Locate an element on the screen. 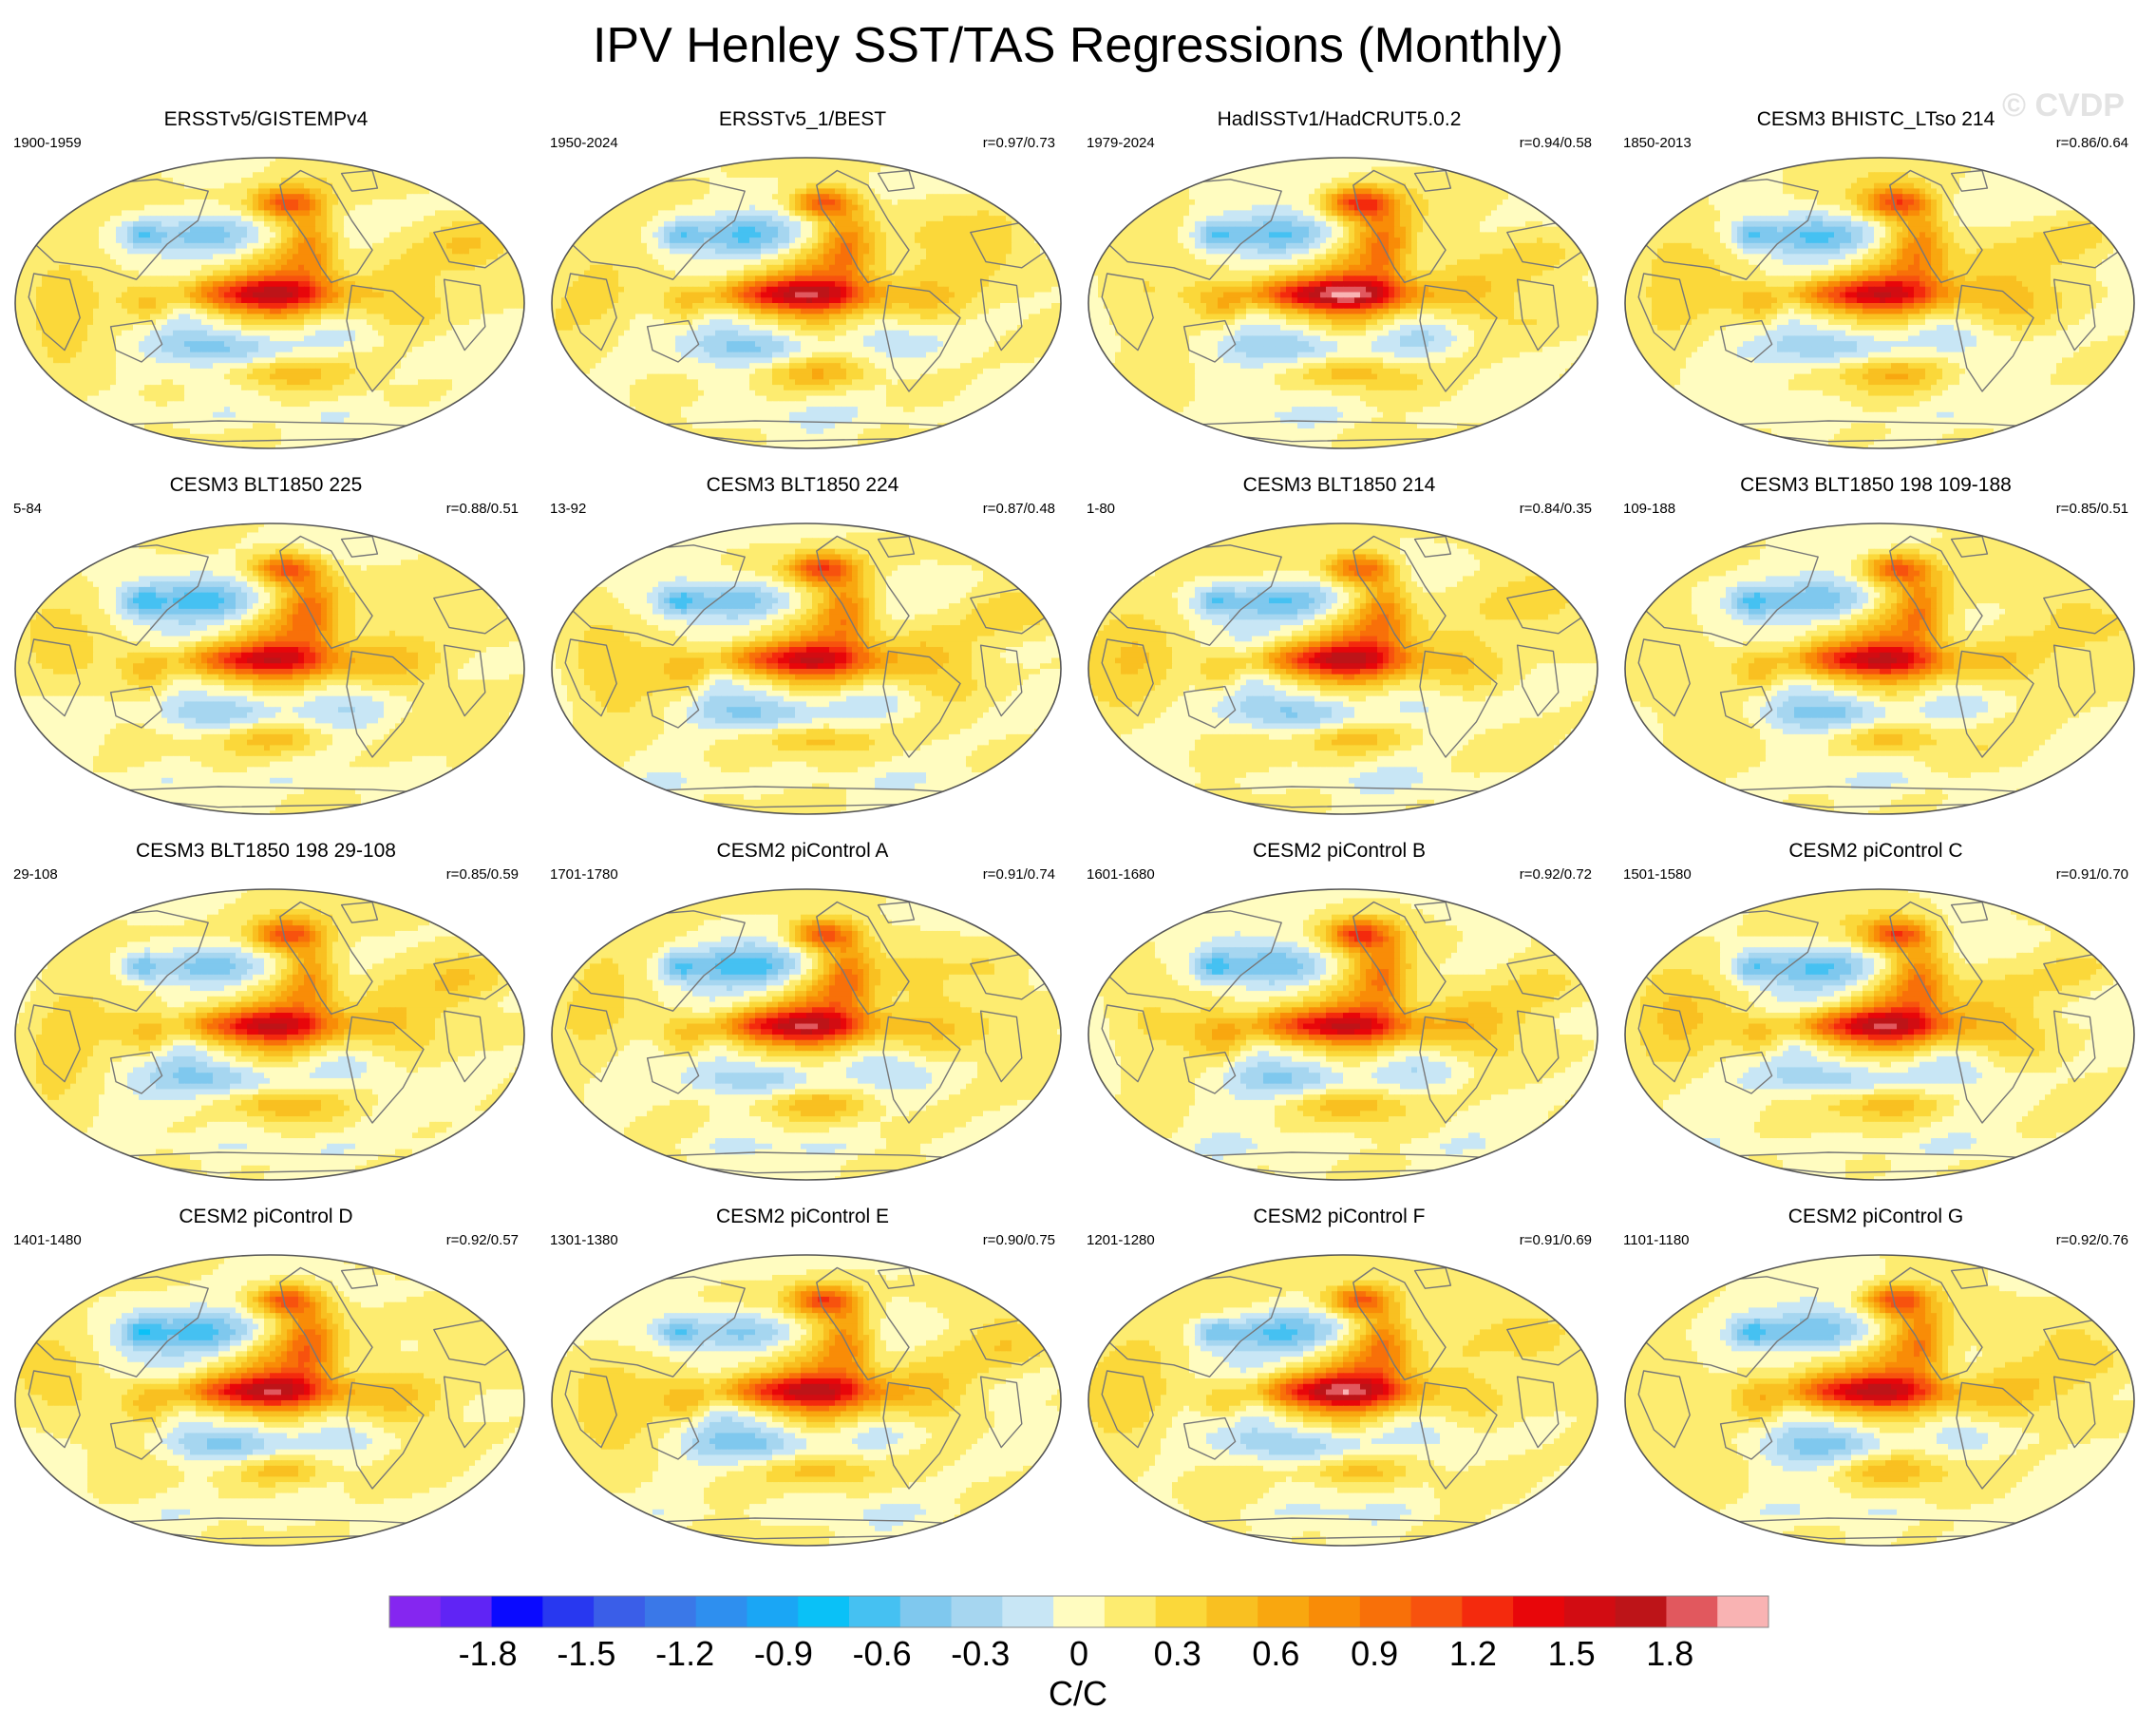  colorbar-tick-label: -1.2 is located at coordinates (685, 1653).